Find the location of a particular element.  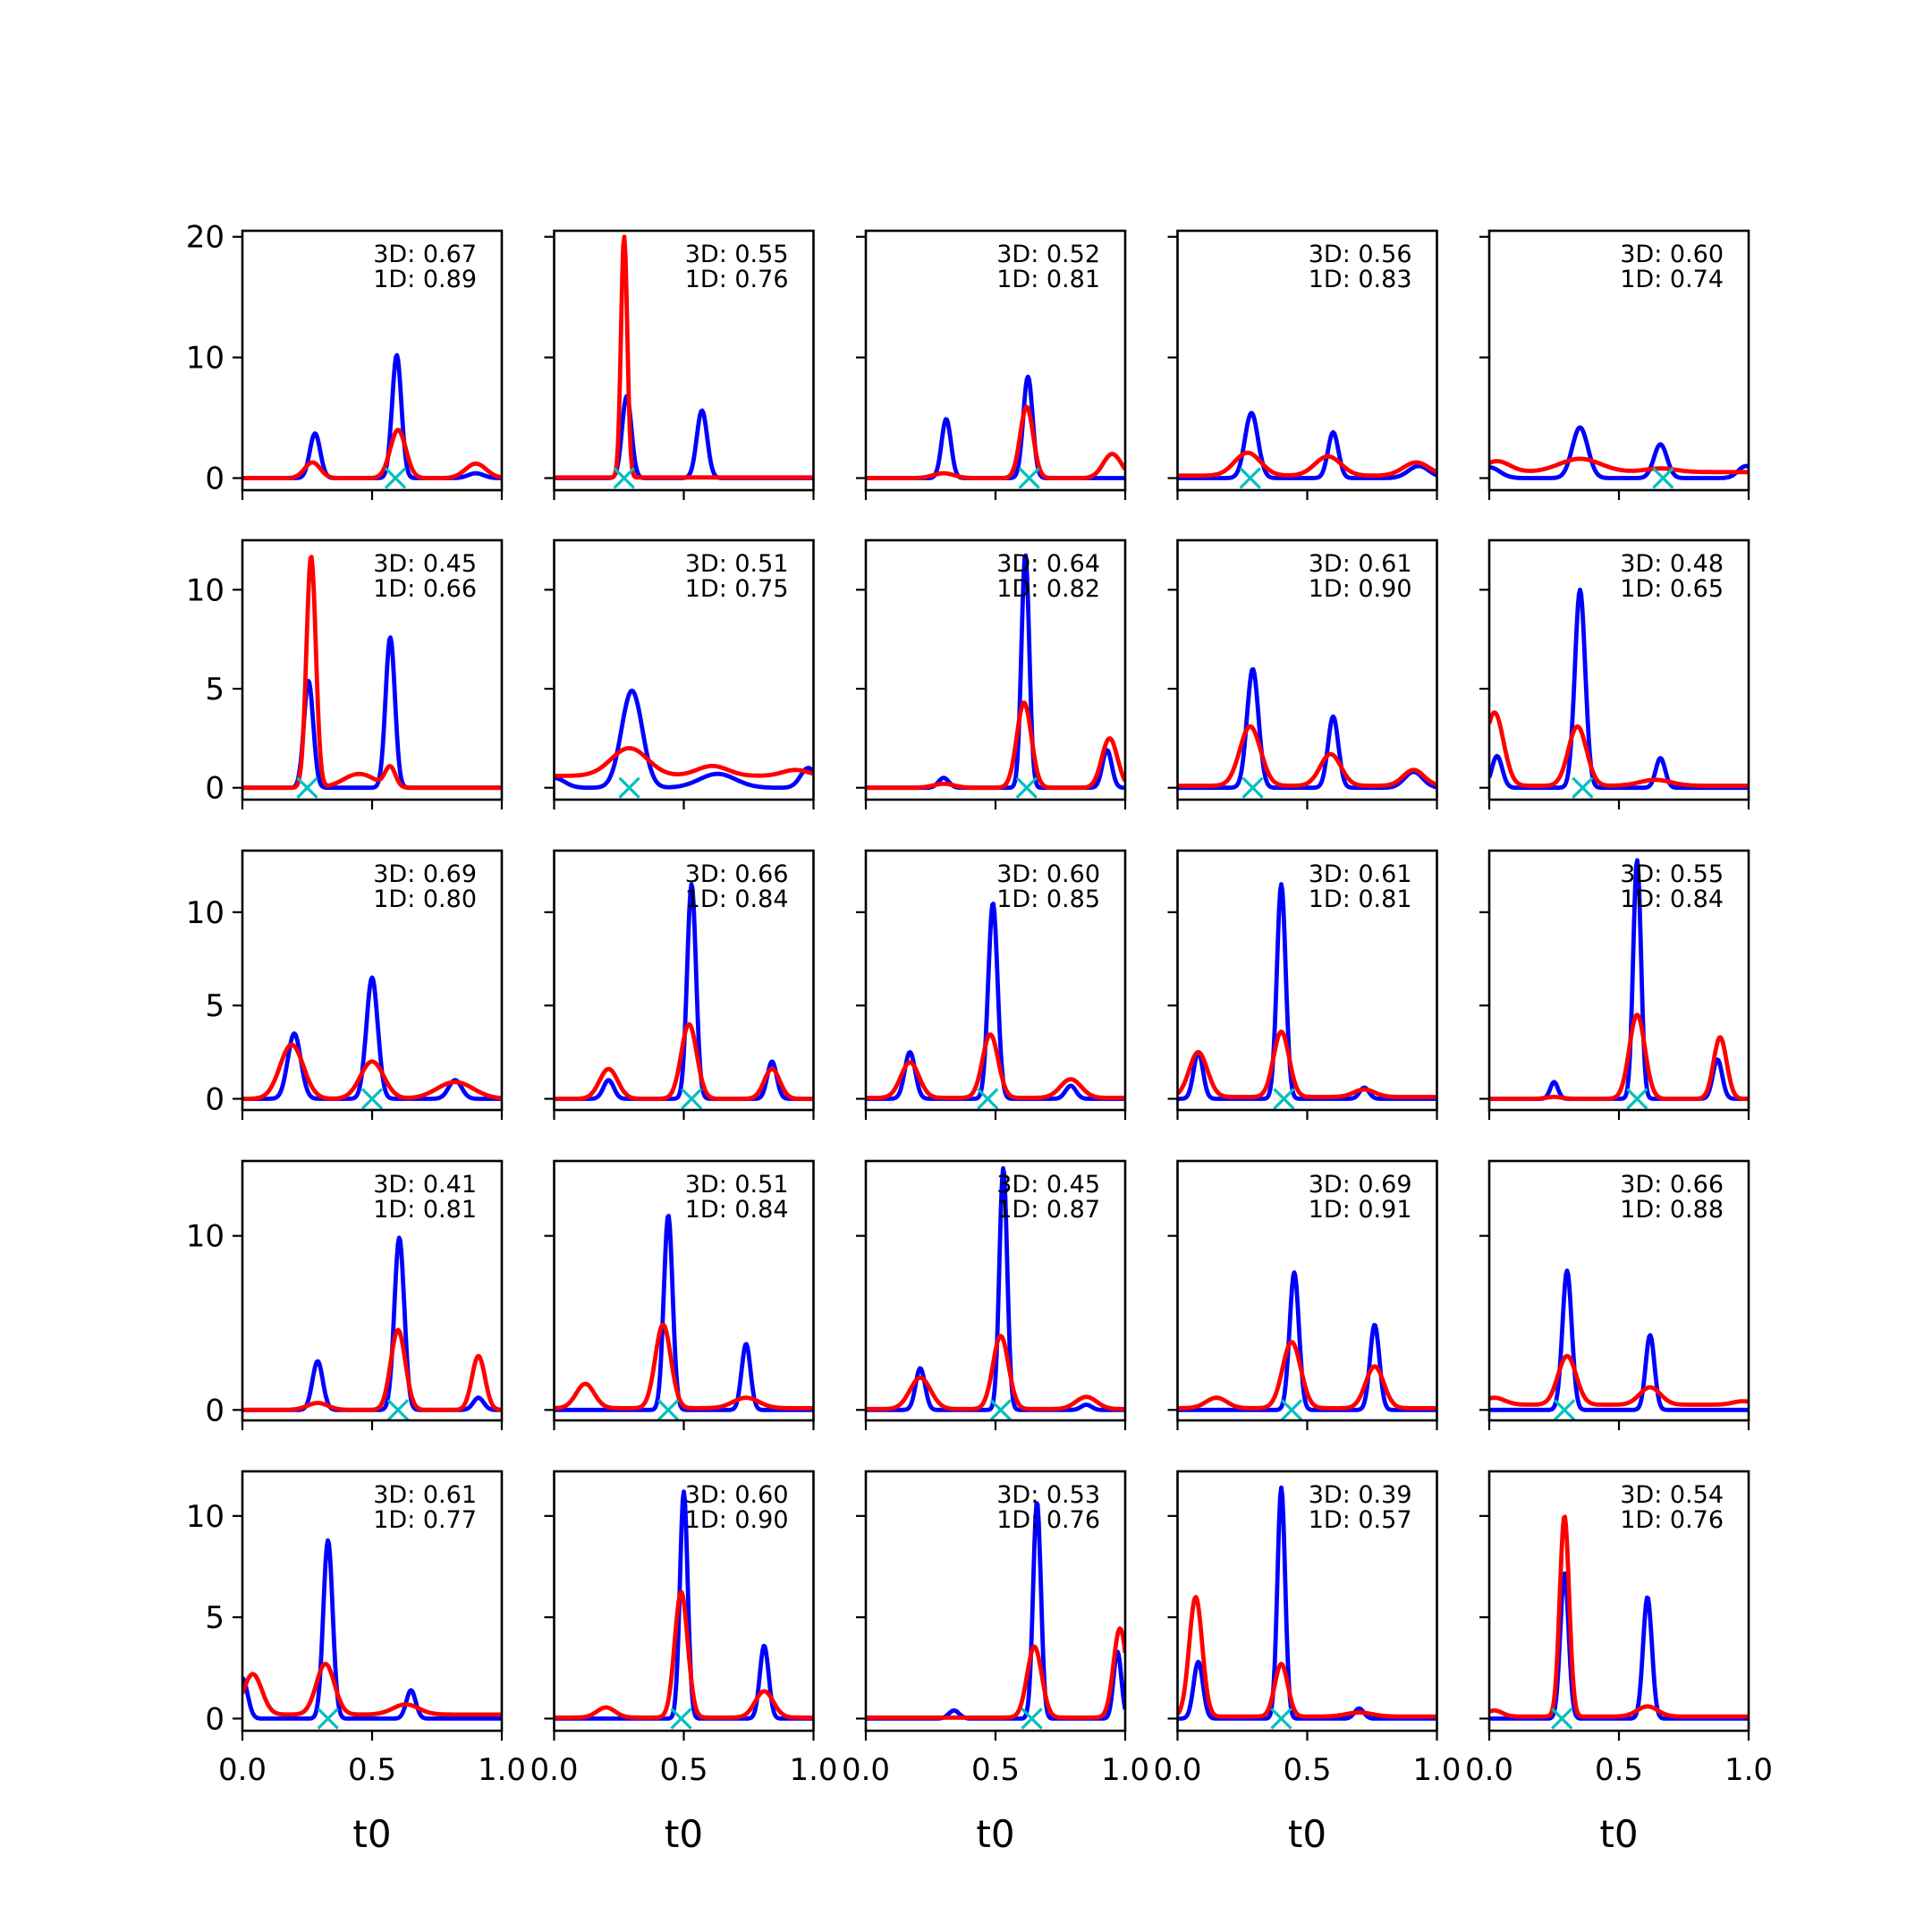

score-3d-label: 3D: 0.69 is located at coordinates (1360, 1185).